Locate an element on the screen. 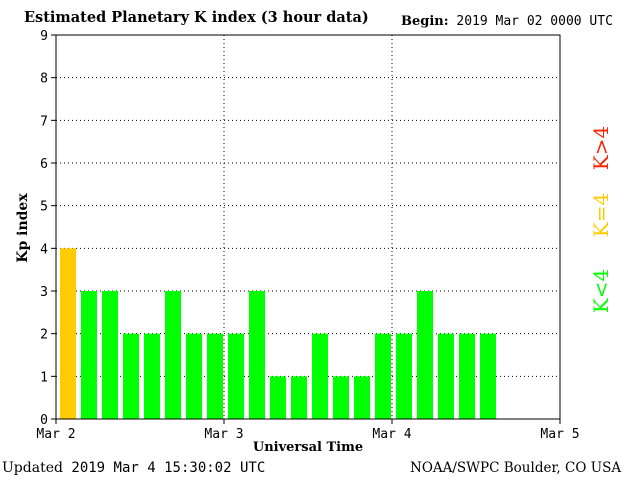 The image size is (640, 480). y-axis-label: Kp index is located at coordinates (23, 228).